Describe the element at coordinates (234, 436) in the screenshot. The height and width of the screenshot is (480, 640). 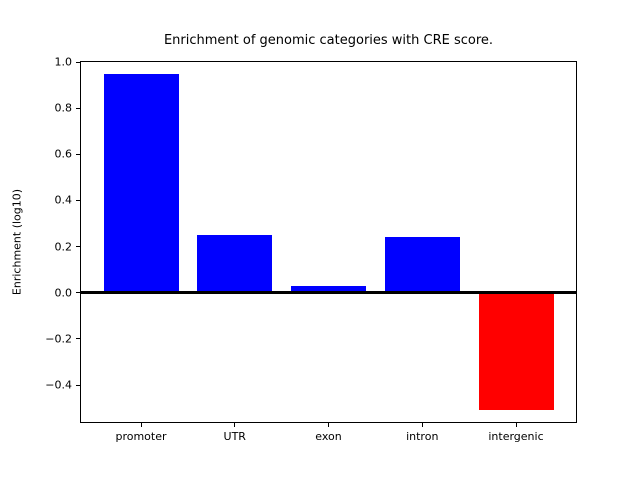
I see `x-tick-label-UTR: UTR` at that location.